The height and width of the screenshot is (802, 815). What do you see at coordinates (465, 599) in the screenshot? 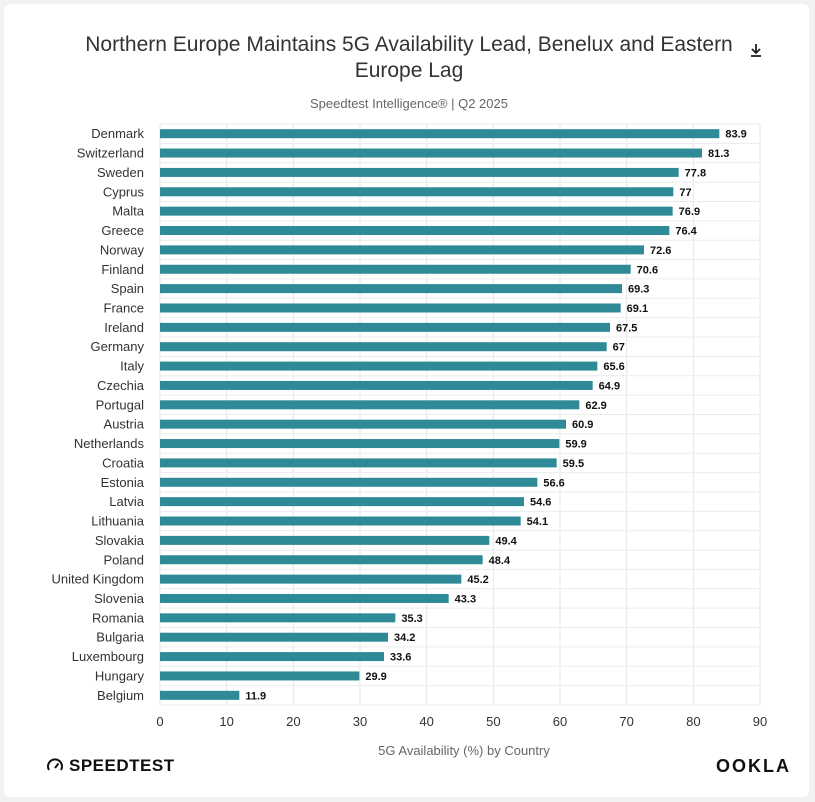
I see `data-label: 43.3` at bounding box center [465, 599].